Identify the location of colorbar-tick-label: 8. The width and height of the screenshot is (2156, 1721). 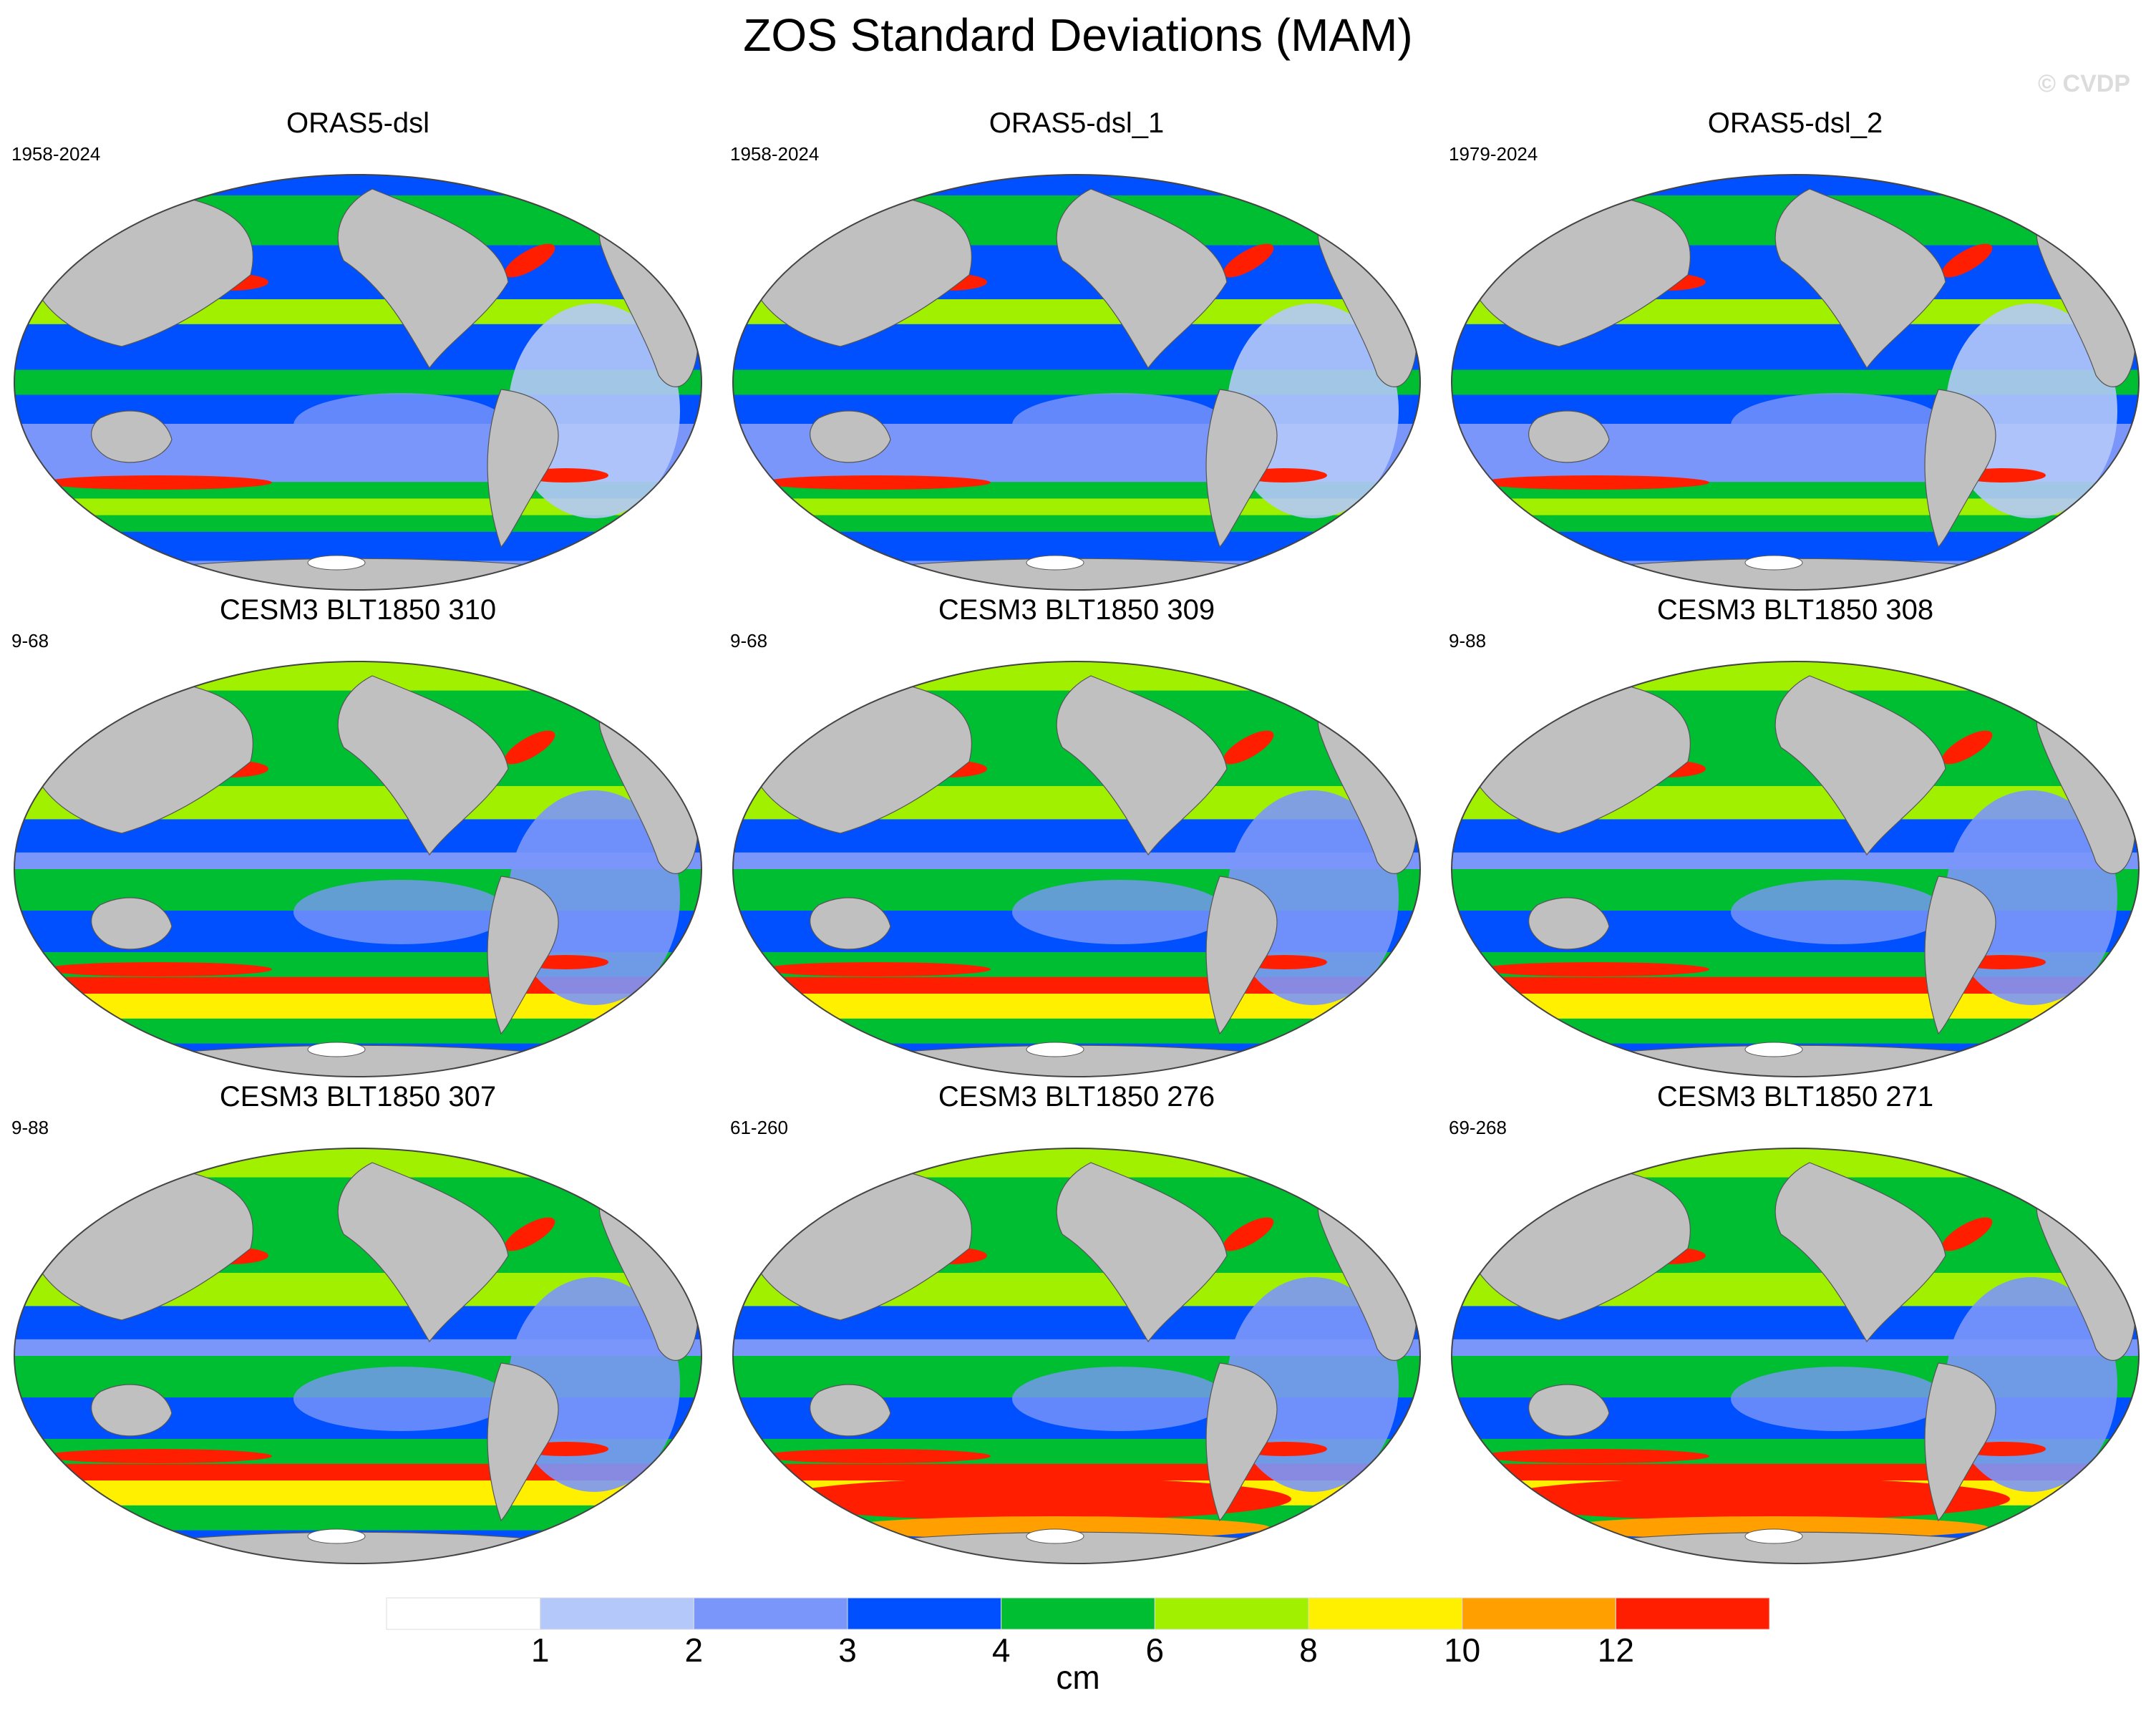
(1308, 1650).